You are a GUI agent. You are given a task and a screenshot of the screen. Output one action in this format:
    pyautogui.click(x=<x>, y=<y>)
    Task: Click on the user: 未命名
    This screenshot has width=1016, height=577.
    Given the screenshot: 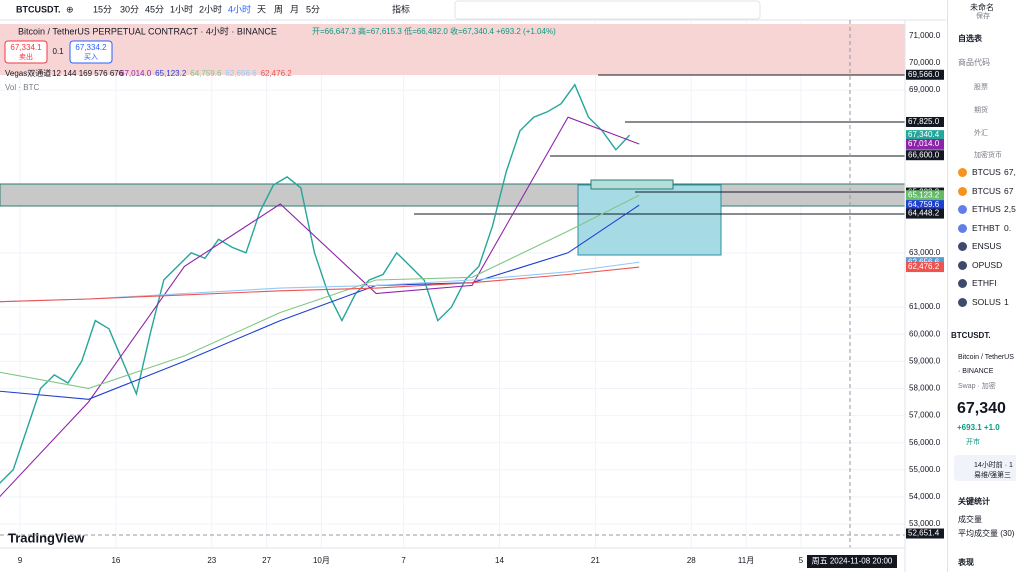 What is the action you would take?
    pyautogui.click(x=982, y=7)
    